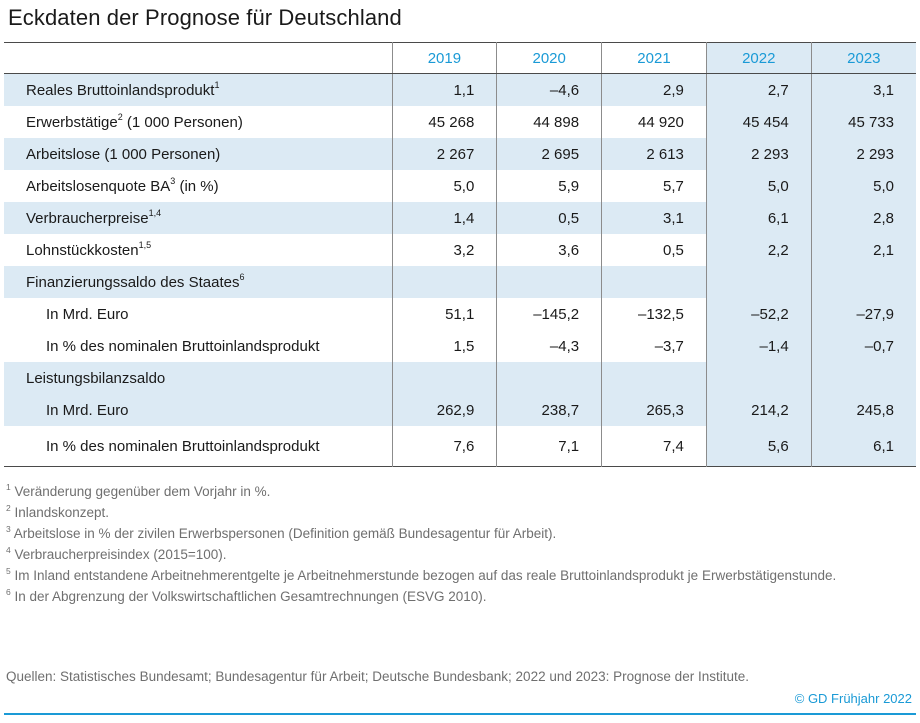  What do you see at coordinates (444, 89) in the screenshot?
I see `value-cell: 1,1` at bounding box center [444, 89].